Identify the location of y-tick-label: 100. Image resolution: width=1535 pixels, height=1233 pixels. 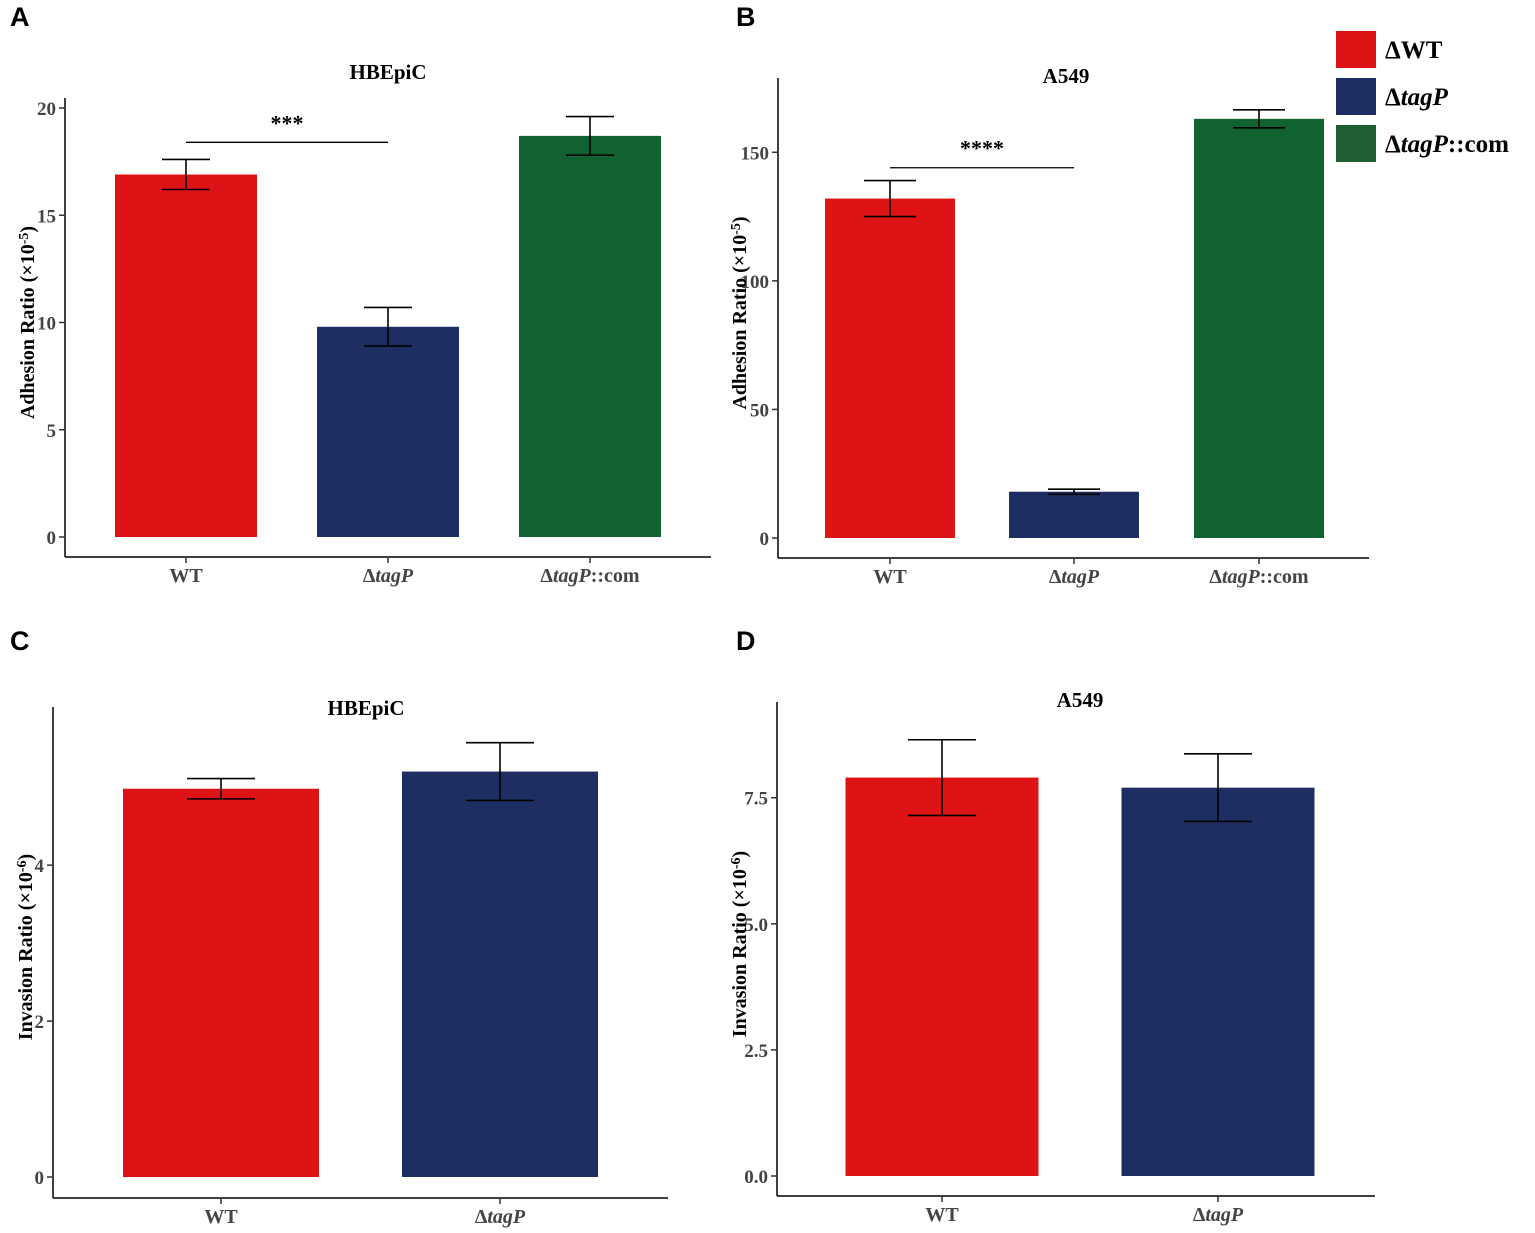
(755, 282).